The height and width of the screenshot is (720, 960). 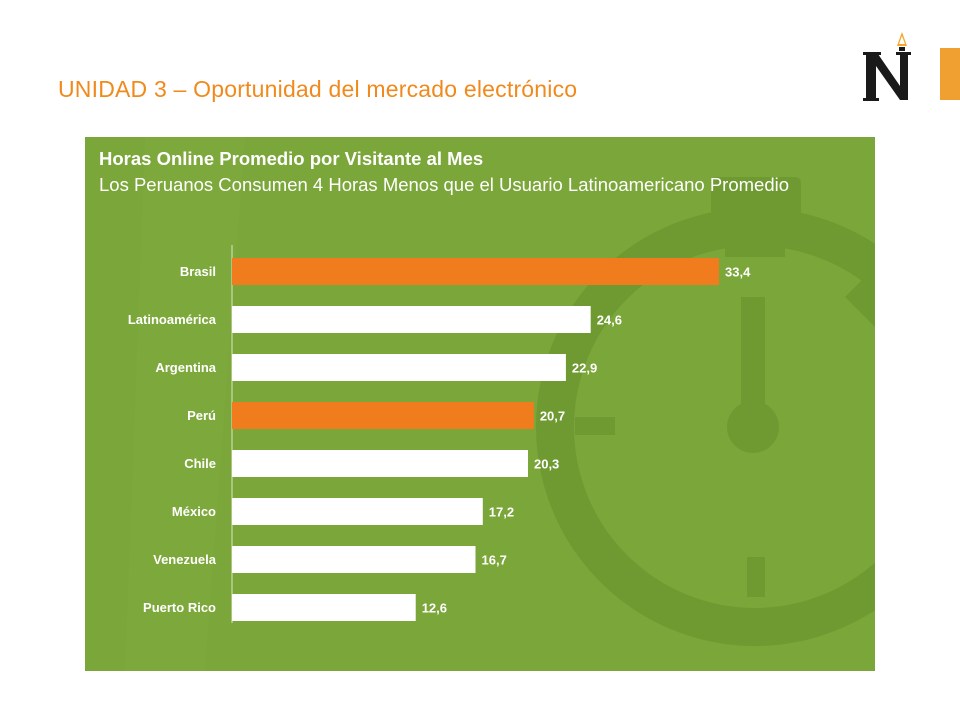 What do you see at coordinates (887, 66) in the screenshot?
I see `university-logo-n-icon` at bounding box center [887, 66].